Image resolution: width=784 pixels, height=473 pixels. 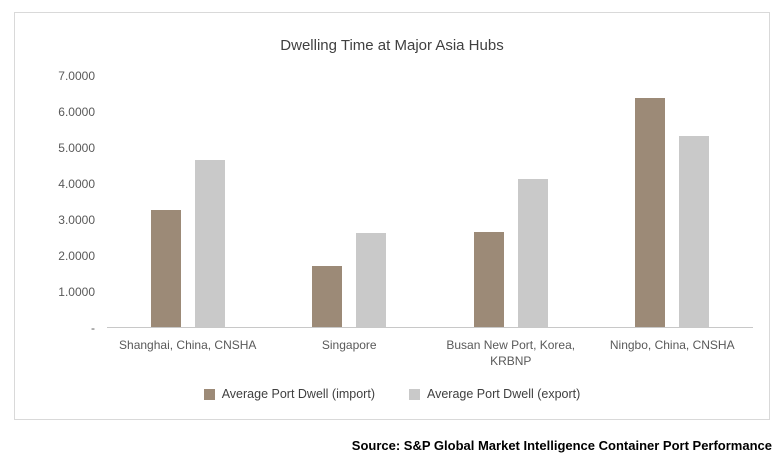 I want to click on y-axis-tick-label: 5.0000, so click(x=76, y=148).